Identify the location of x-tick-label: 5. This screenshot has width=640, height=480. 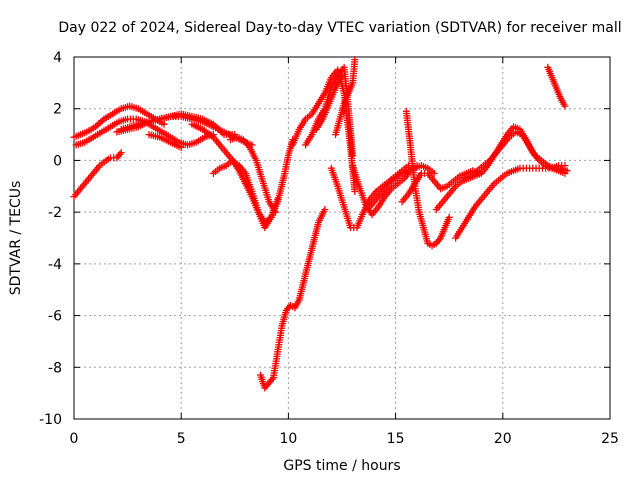
(181, 439).